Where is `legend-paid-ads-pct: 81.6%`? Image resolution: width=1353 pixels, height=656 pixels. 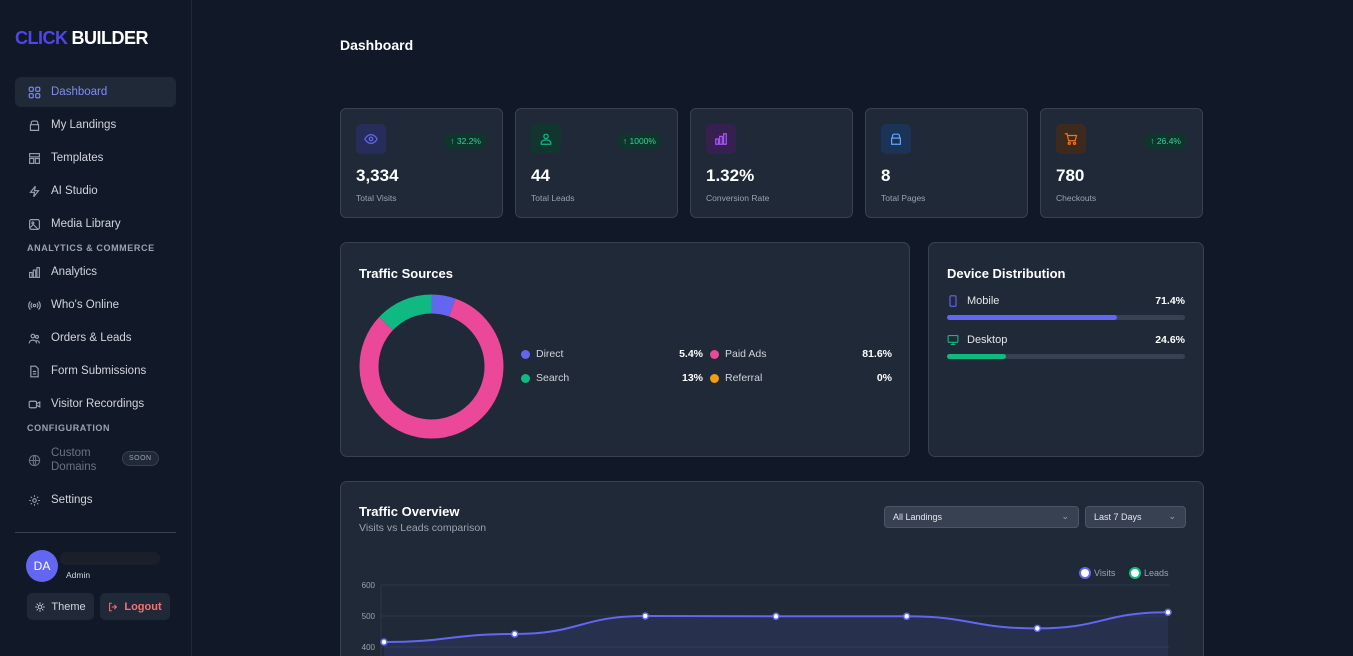
legend-paid-ads-pct: 81.6% is located at coordinates (877, 354).